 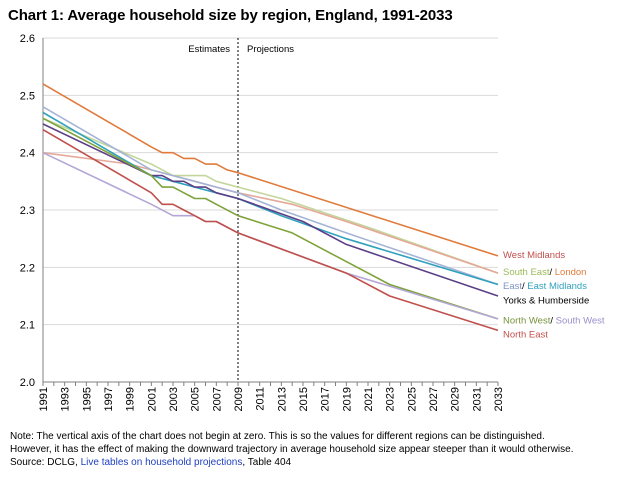 I want to click on y-tick-label: 2.1, so click(x=27, y=326).